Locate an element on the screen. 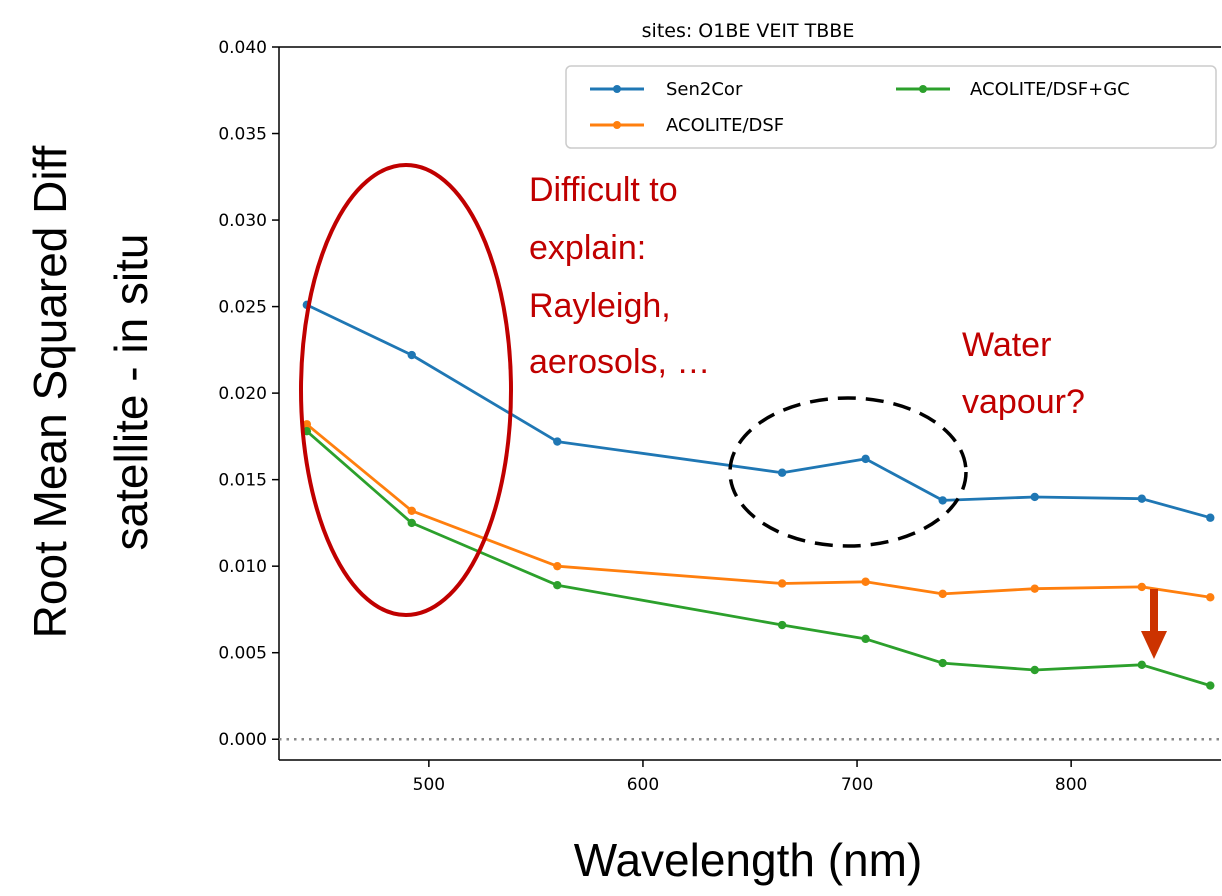 The height and width of the screenshot is (896, 1222). annotation-difficult-line-1: Difficult to is located at coordinates (603, 190).